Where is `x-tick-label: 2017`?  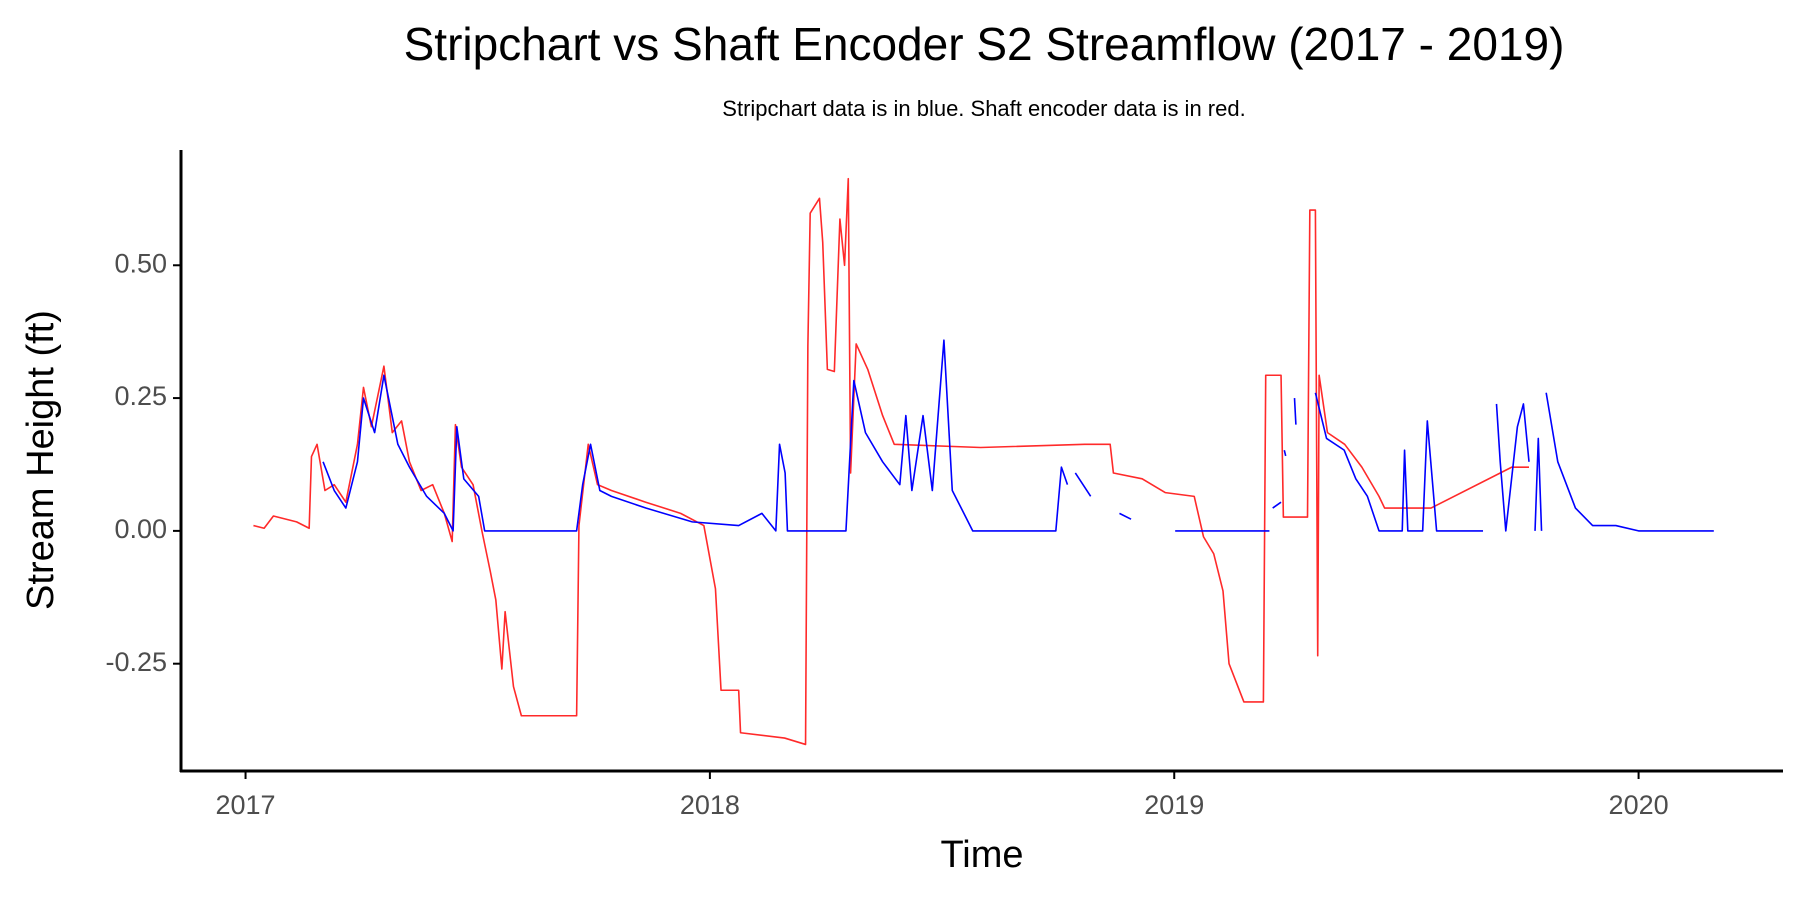 x-tick-label: 2017 is located at coordinates (246, 805).